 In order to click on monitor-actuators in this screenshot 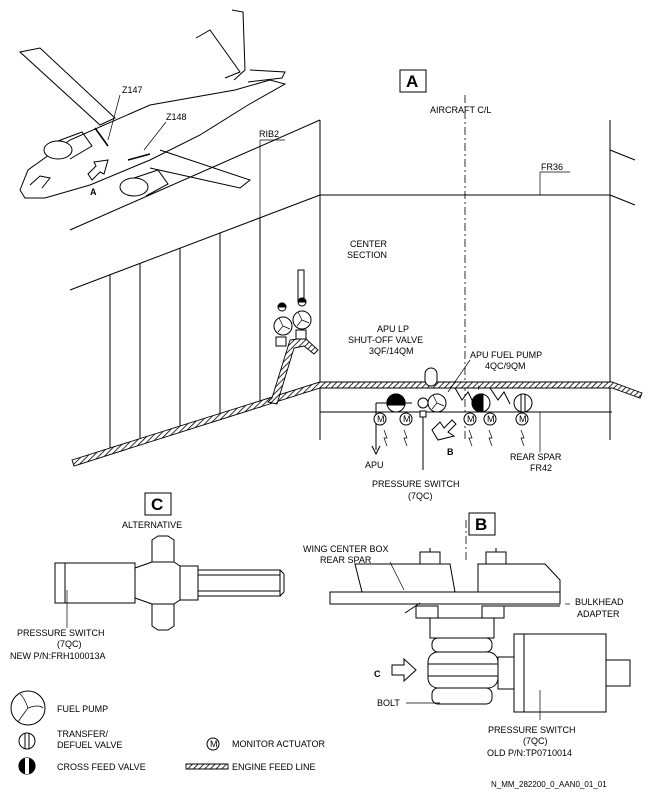, I will do `click(457, 432)`.